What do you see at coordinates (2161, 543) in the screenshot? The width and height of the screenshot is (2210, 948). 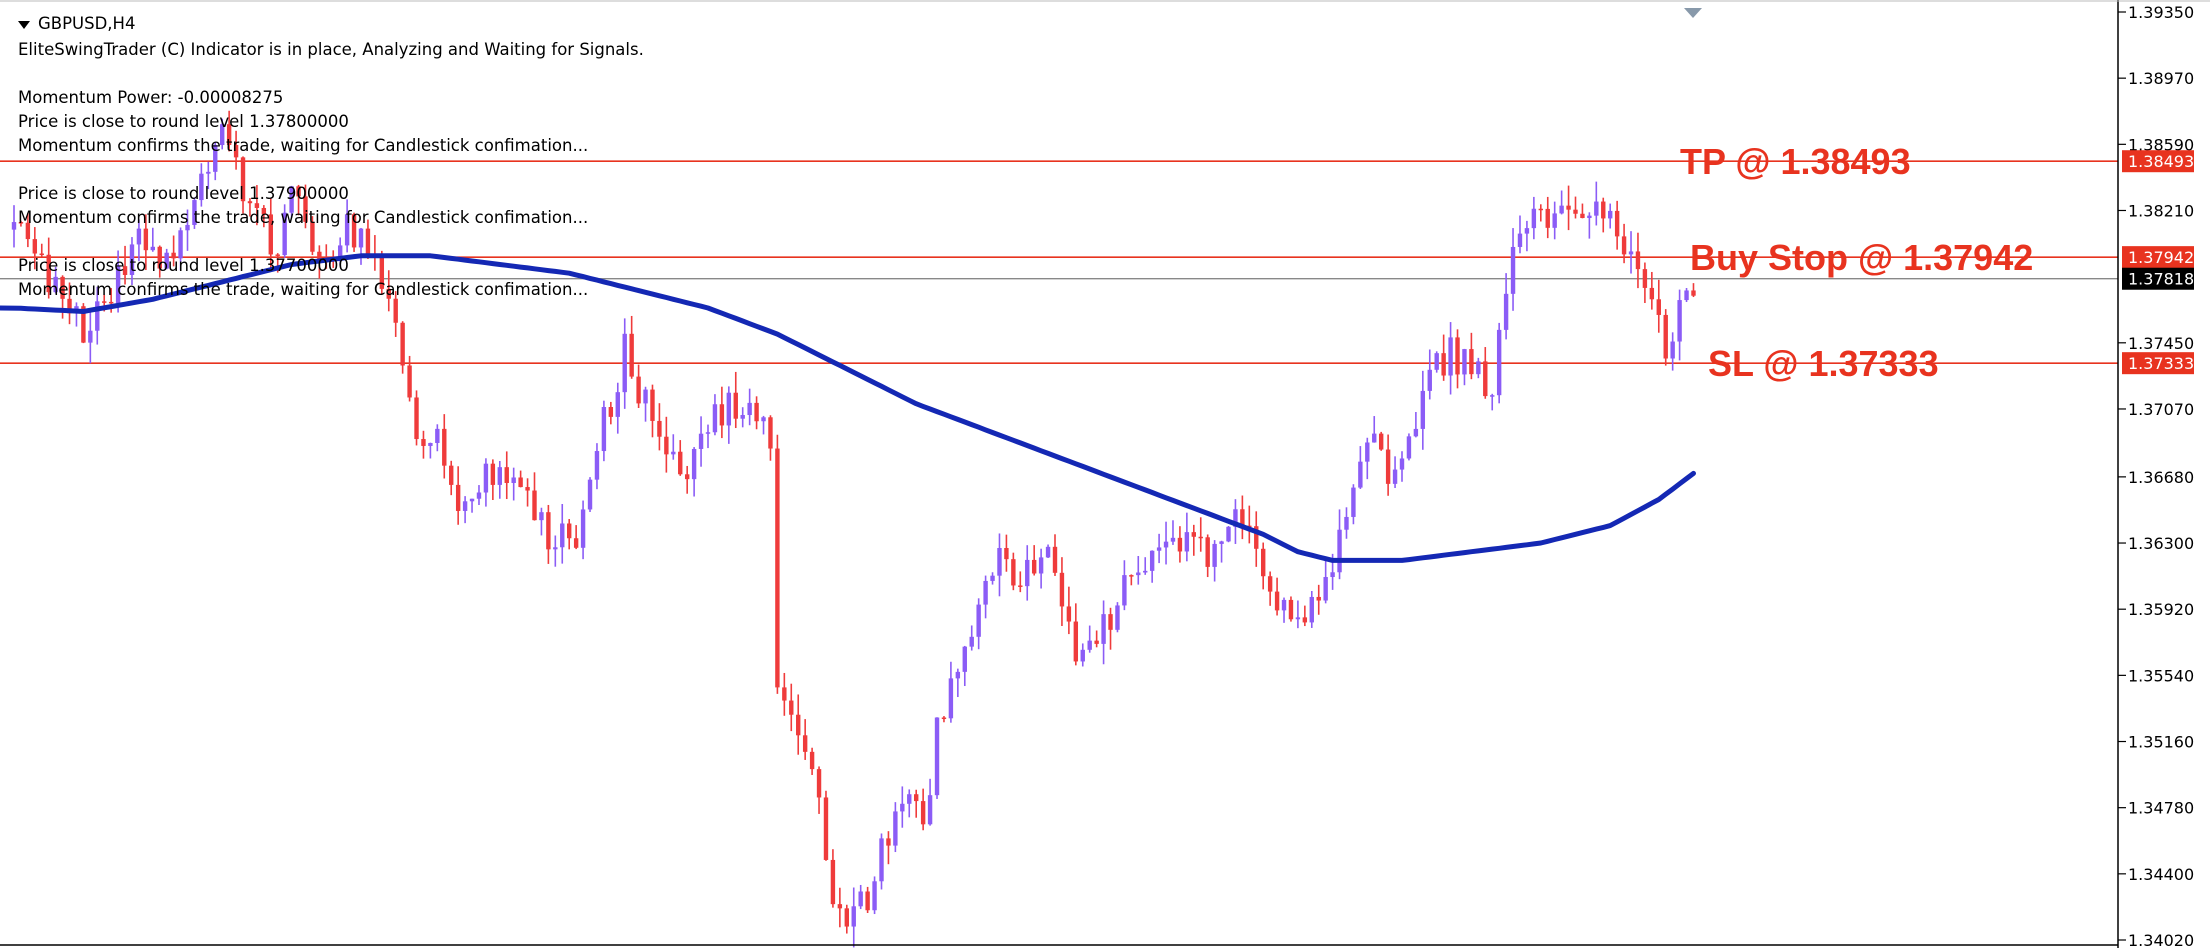 I see `axis-tick-label: 1.36300` at bounding box center [2161, 543].